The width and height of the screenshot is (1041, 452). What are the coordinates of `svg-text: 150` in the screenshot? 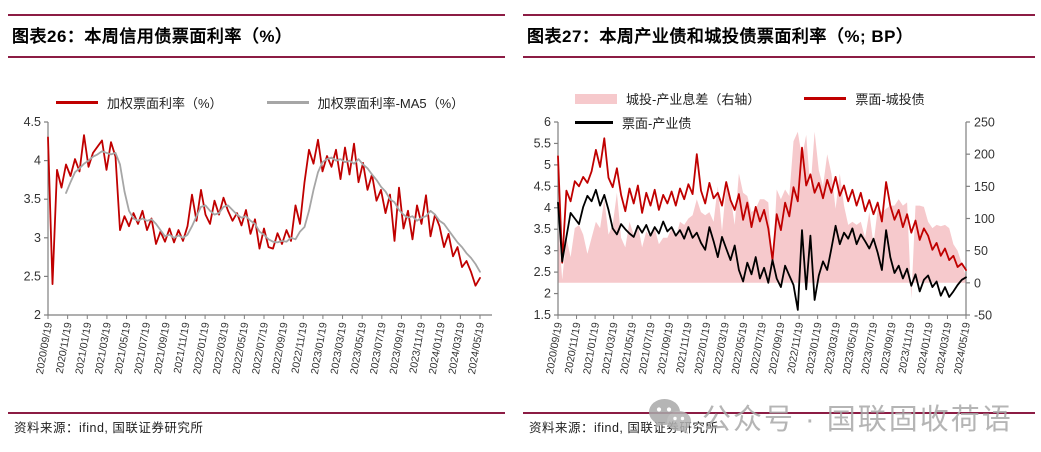 It's located at (984, 187).